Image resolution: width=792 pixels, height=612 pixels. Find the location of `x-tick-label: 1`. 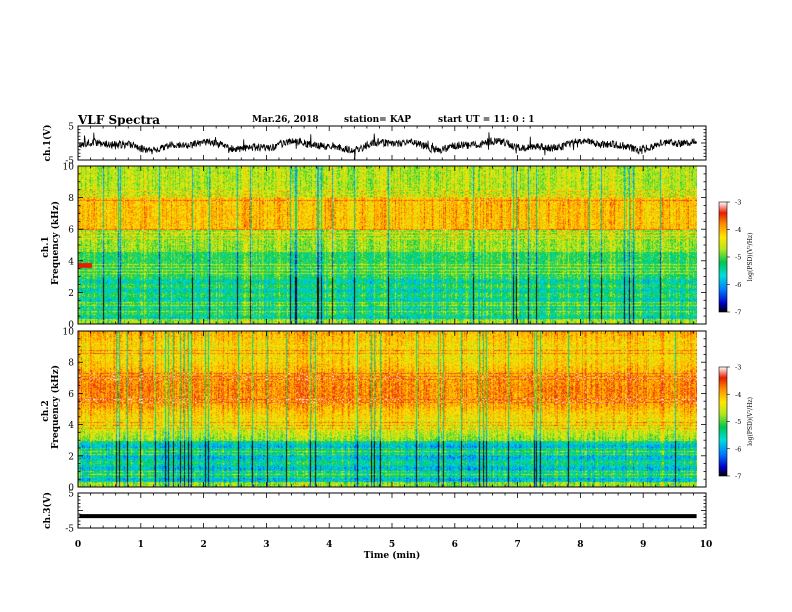

x-tick-label: 1 is located at coordinates (141, 545).